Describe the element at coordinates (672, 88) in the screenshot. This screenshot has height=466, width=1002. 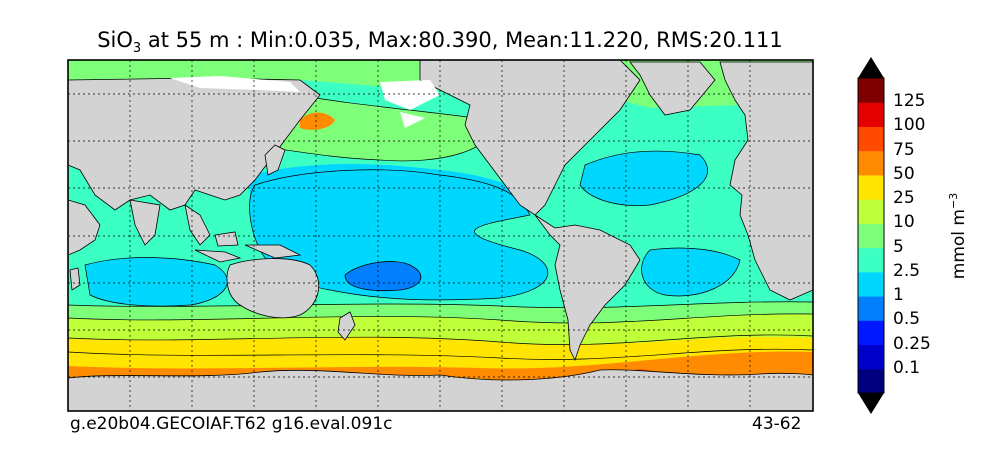
I see `land-greenland` at that location.